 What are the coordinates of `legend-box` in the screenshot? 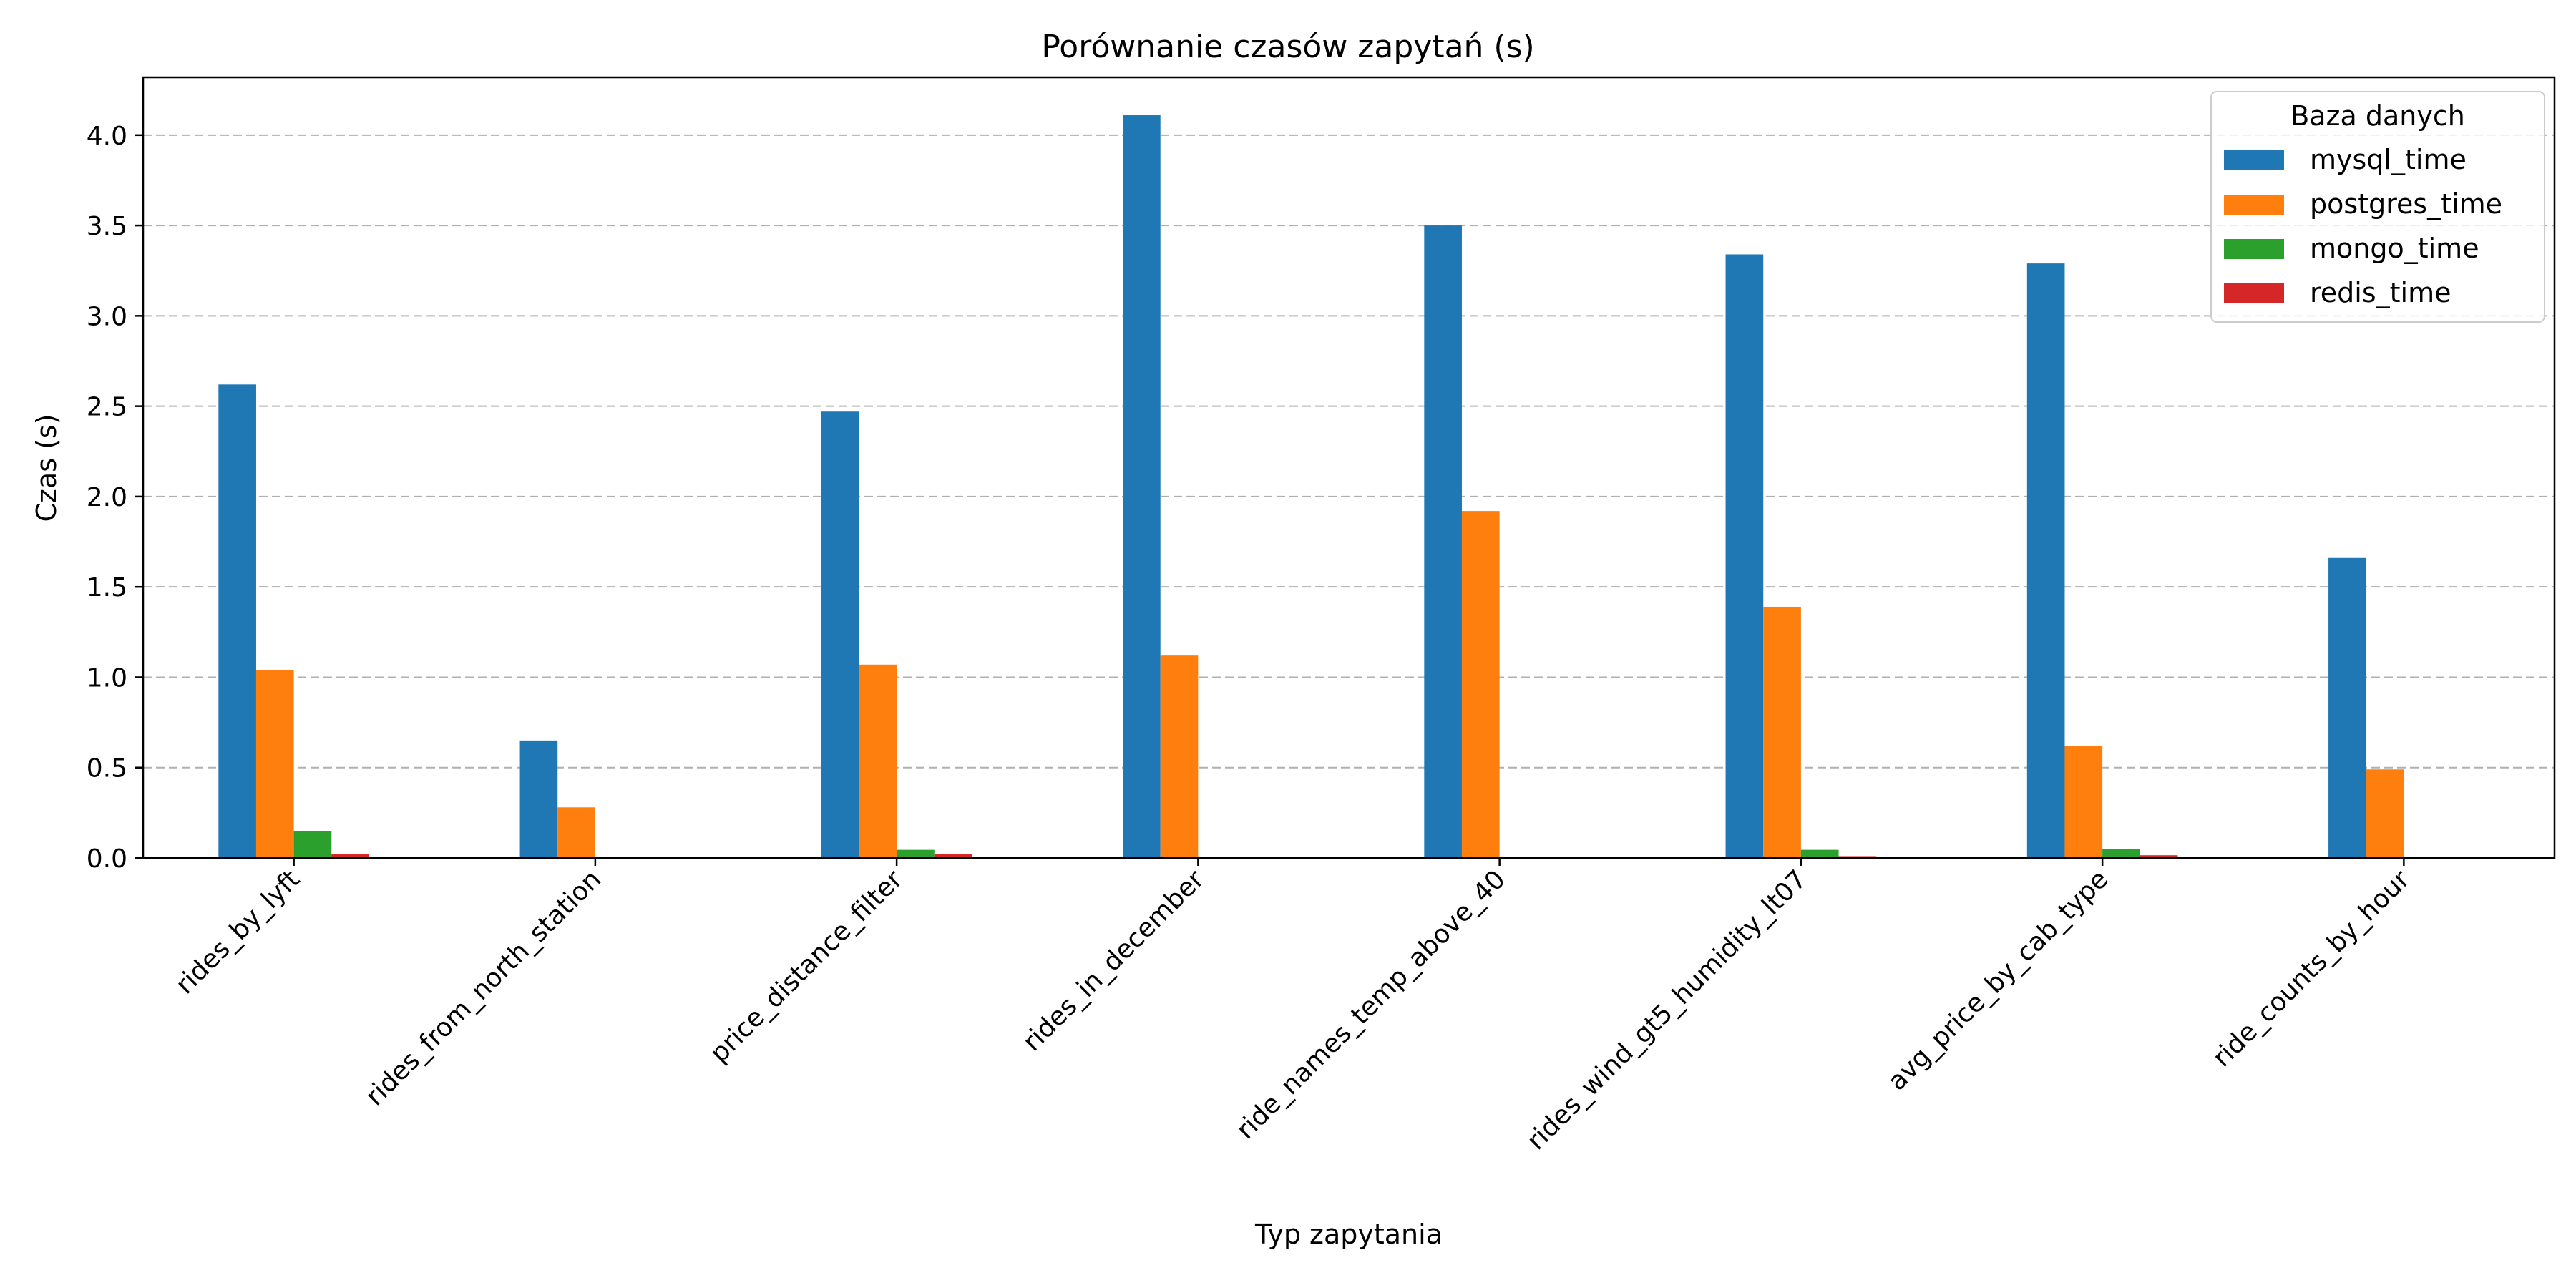 It's located at (2377, 207).